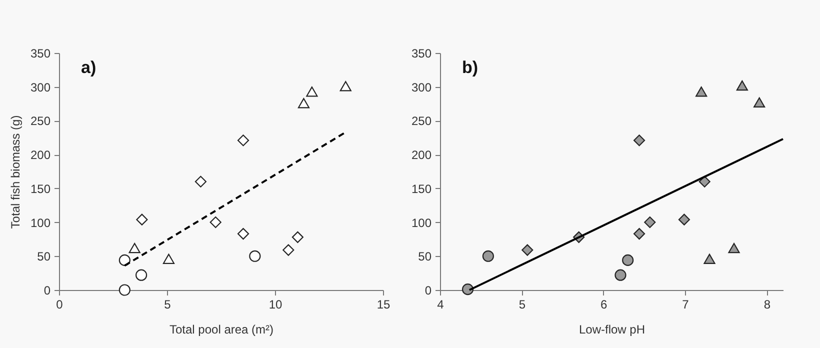  What do you see at coordinates (383, 305) in the screenshot?
I see `x-tick-label: 15` at bounding box center [383, 305].